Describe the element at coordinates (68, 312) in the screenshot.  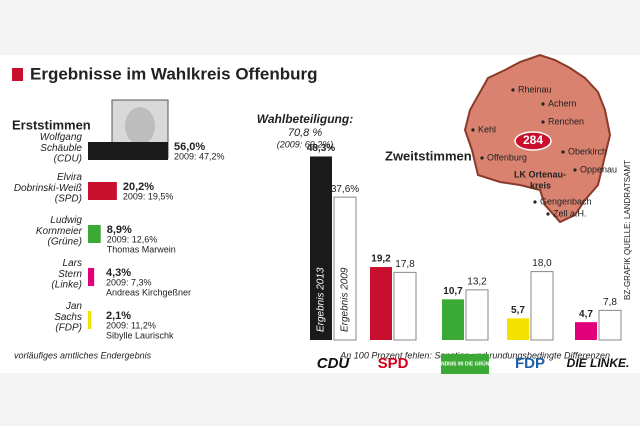
I see `candidate-name: Jan Sachs` at that location.